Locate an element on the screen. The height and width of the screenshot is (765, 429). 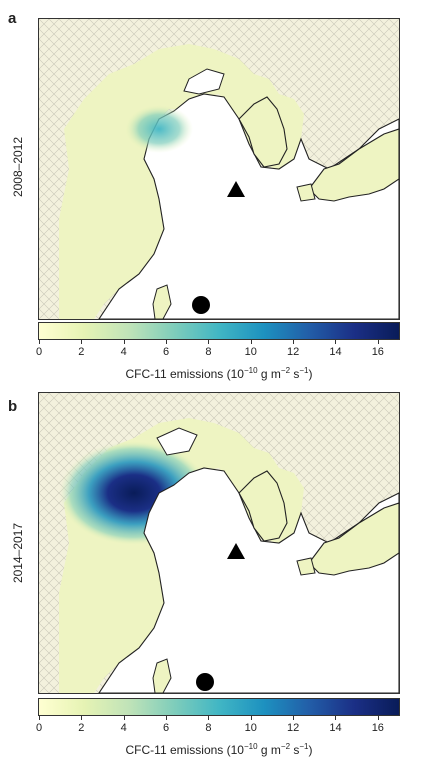
panel-letter: a is located at coordinates (12, 18).